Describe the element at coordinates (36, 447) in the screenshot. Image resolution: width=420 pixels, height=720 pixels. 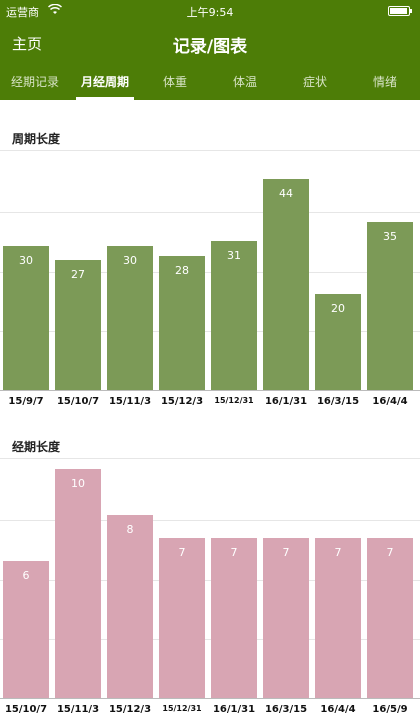
I see `period-length-chart-title: 经期长度` at that location.